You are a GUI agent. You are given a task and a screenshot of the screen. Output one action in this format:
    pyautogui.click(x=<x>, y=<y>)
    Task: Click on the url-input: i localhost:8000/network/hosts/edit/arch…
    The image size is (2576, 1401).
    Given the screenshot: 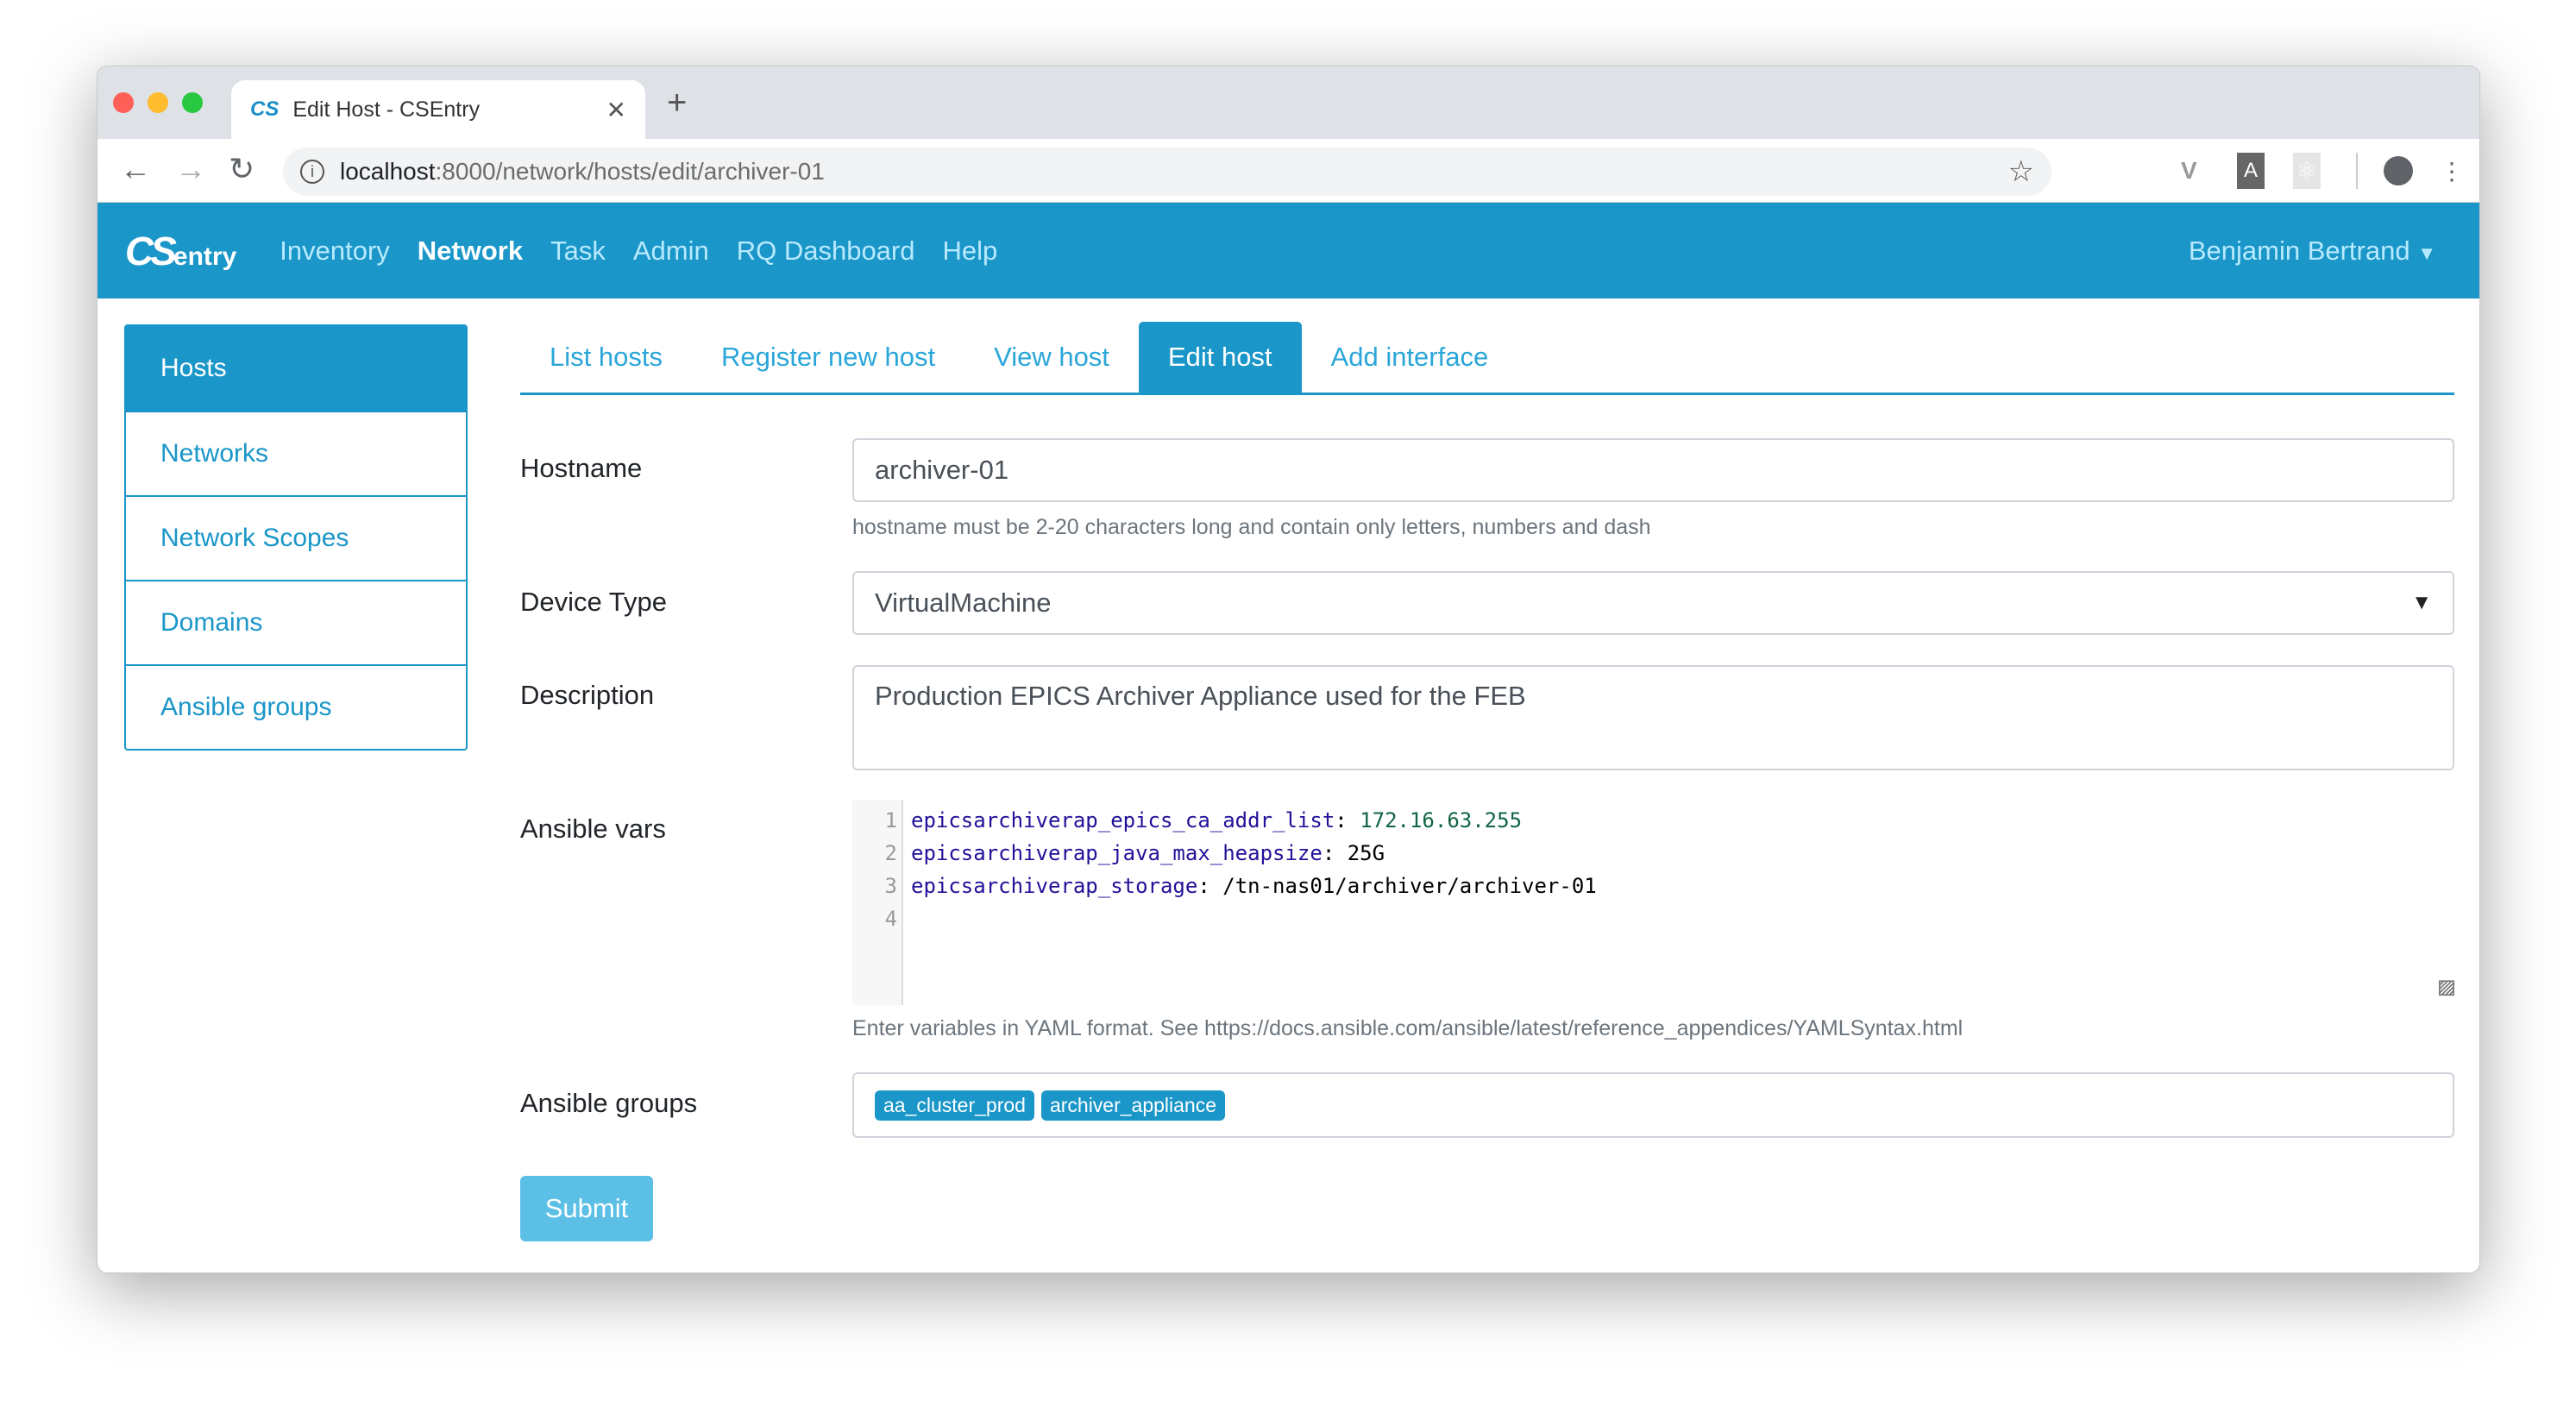 What is the action you would take?
    pyautogui.click(x=1167, y=172)
    